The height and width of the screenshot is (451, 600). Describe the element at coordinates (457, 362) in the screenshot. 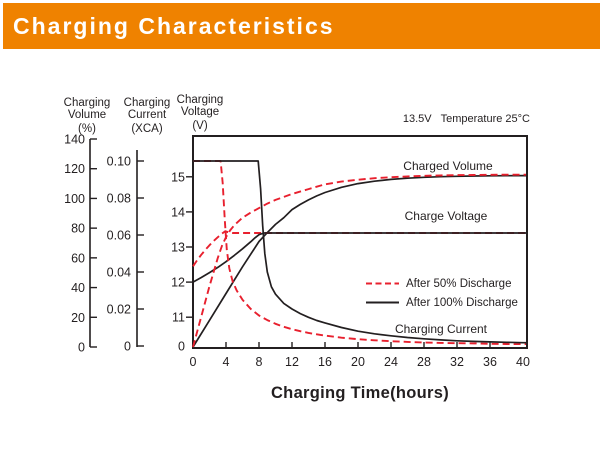

I see `x-tick-label: 32` at that location.